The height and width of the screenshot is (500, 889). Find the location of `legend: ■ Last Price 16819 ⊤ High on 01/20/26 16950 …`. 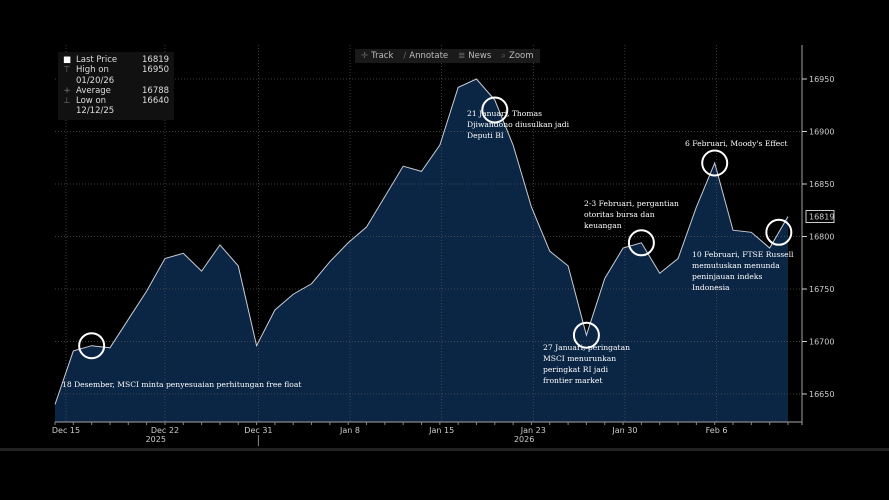

legend: ■ Last Price 16819 ⊤ High on 01/20/26 16950 … is located at coordinates (116, 86).